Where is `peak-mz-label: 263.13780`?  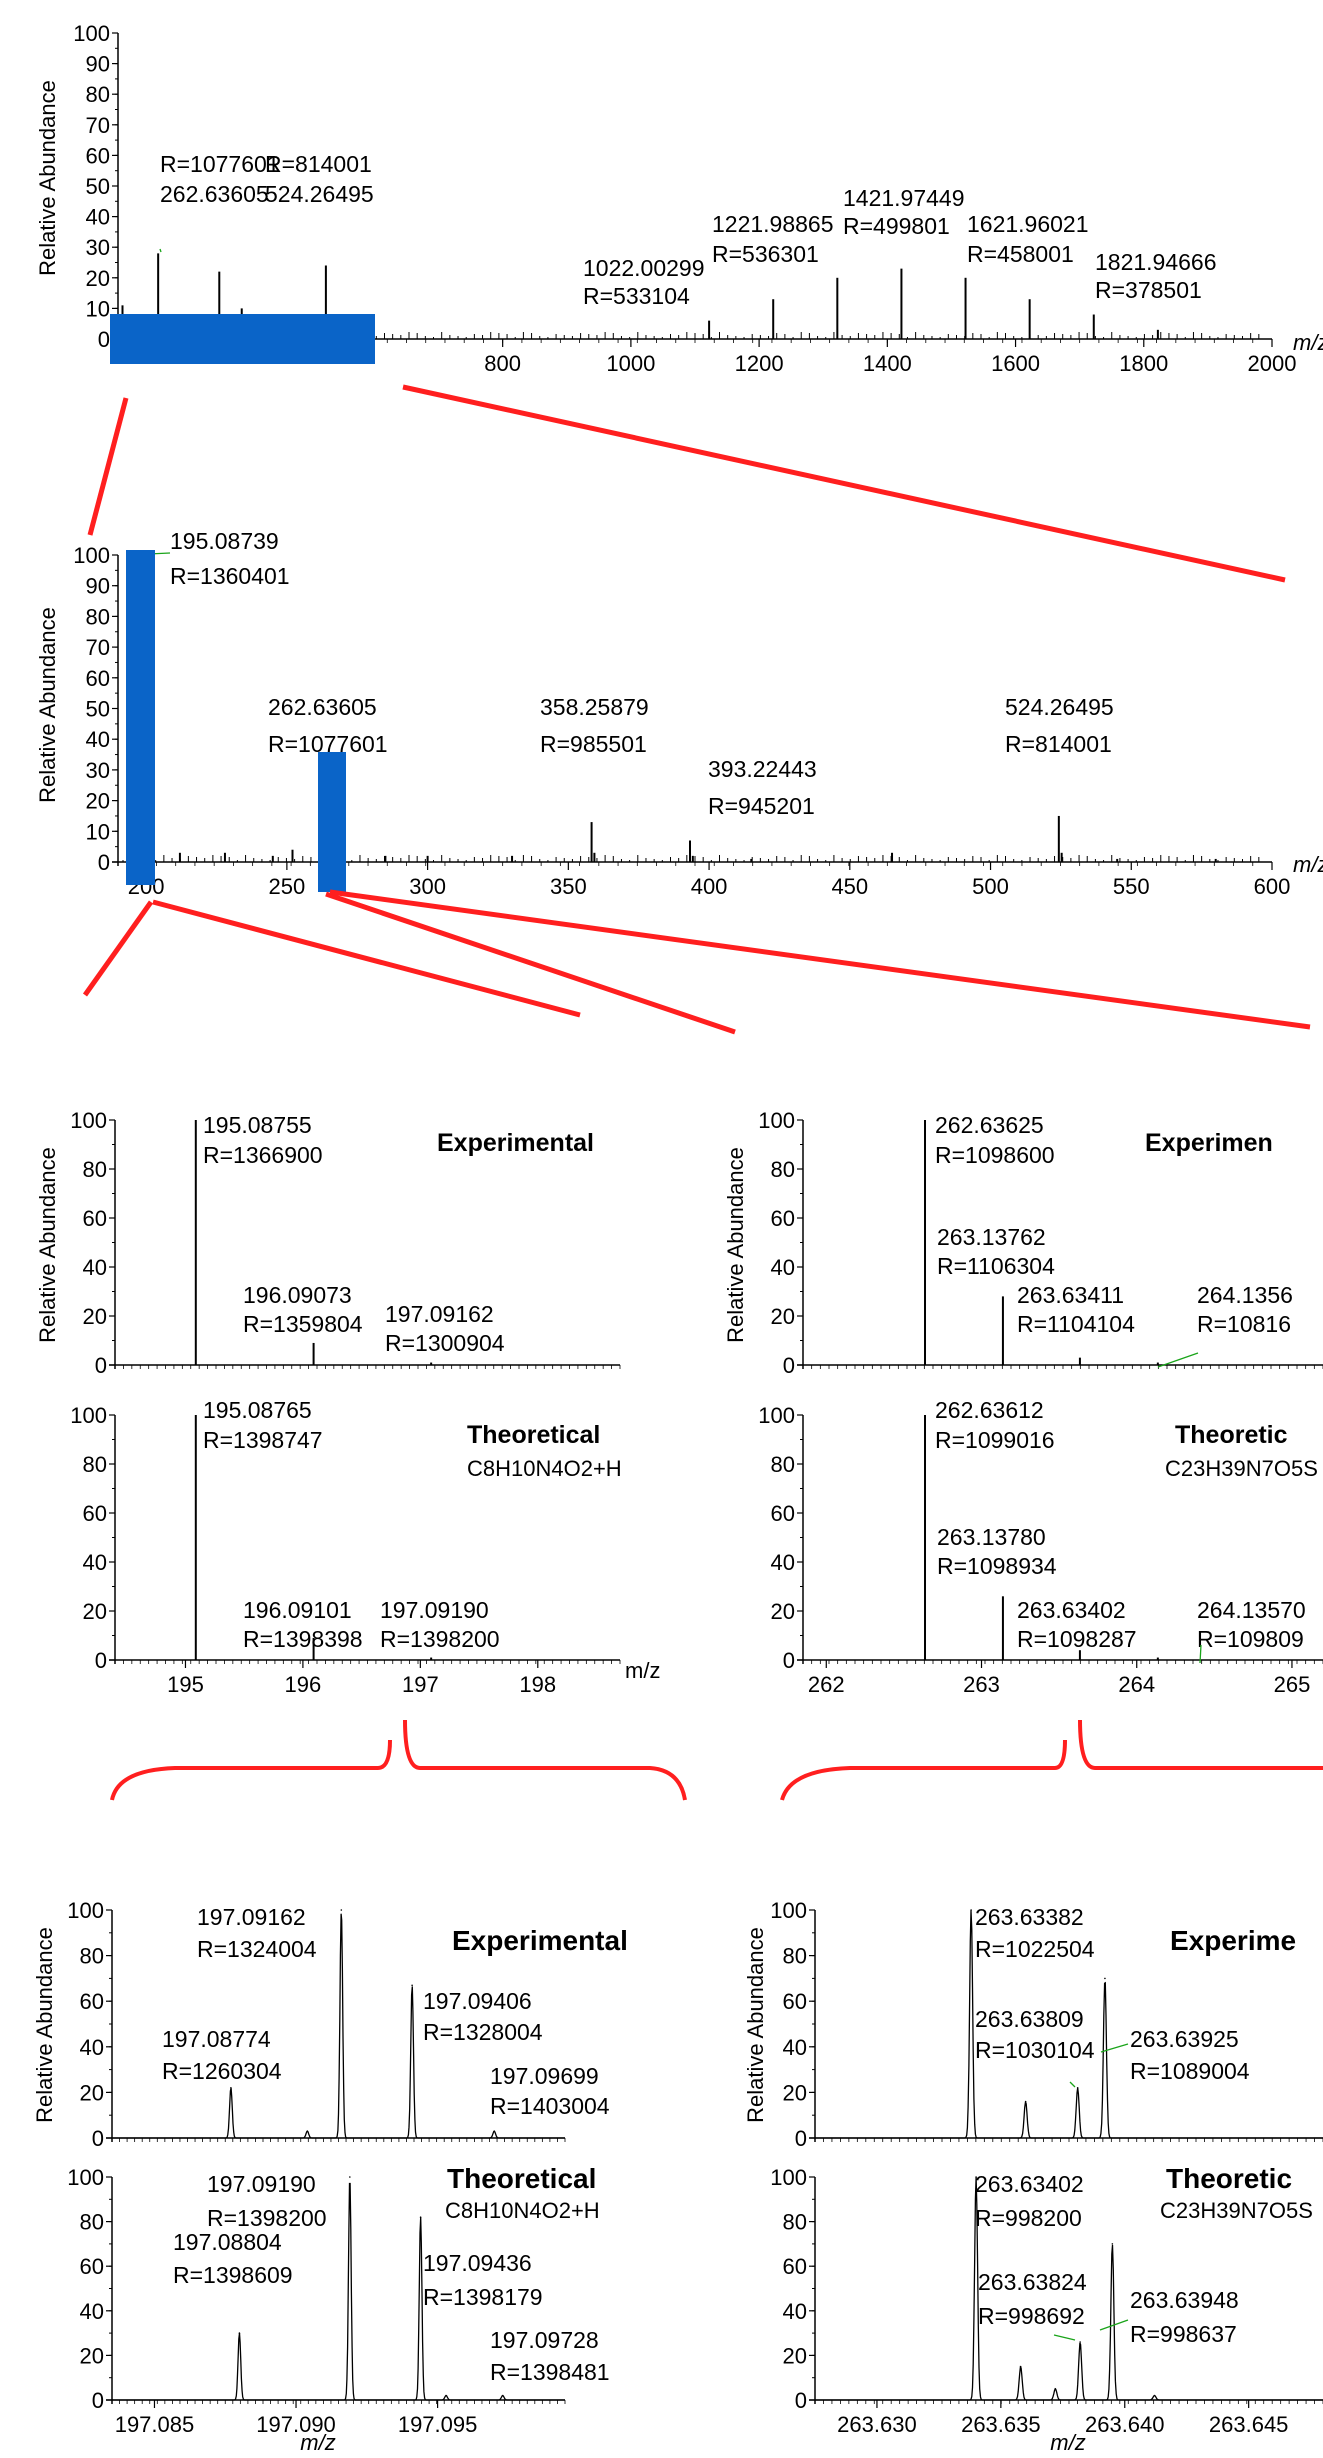
peak-mz-label: 263.13780 is located at coordinates (991, 1537).